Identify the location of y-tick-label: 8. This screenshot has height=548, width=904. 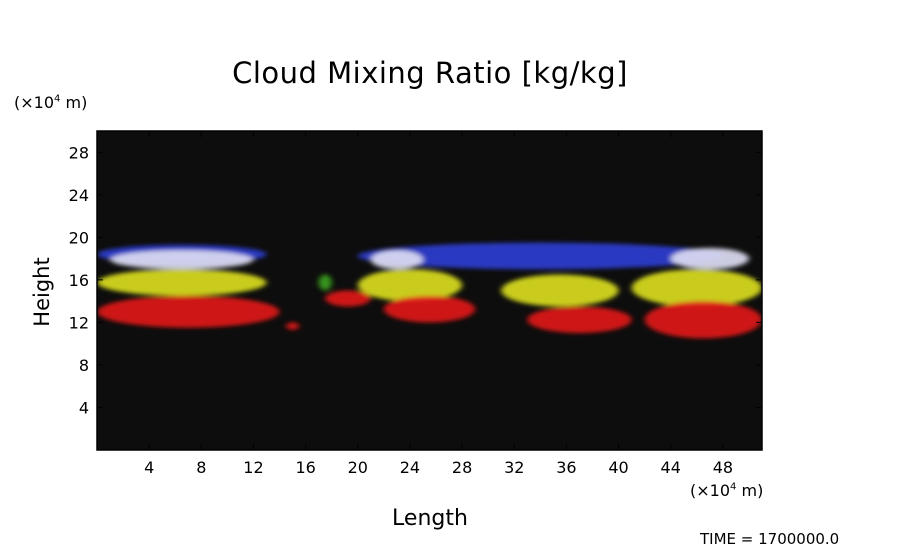
(84, 365).